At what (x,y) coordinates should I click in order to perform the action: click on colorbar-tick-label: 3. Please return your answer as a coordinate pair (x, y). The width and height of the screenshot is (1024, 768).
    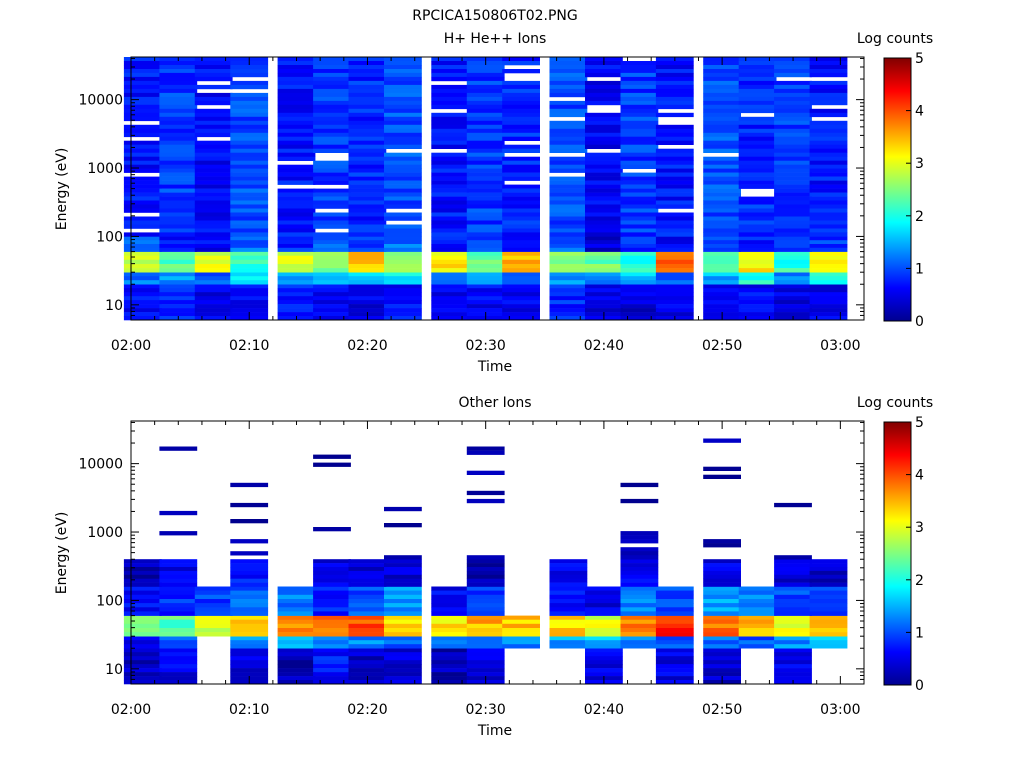
    Looking at the image, I should click on (919, 164).